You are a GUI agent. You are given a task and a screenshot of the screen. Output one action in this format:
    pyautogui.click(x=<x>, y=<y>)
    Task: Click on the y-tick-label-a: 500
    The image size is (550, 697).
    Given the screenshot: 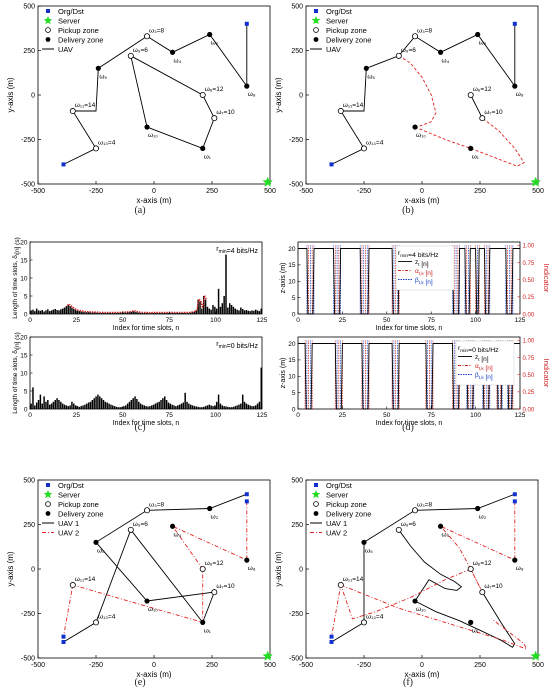 What is the action you would take?
    pyautogui.click(x=29, y=7)
    